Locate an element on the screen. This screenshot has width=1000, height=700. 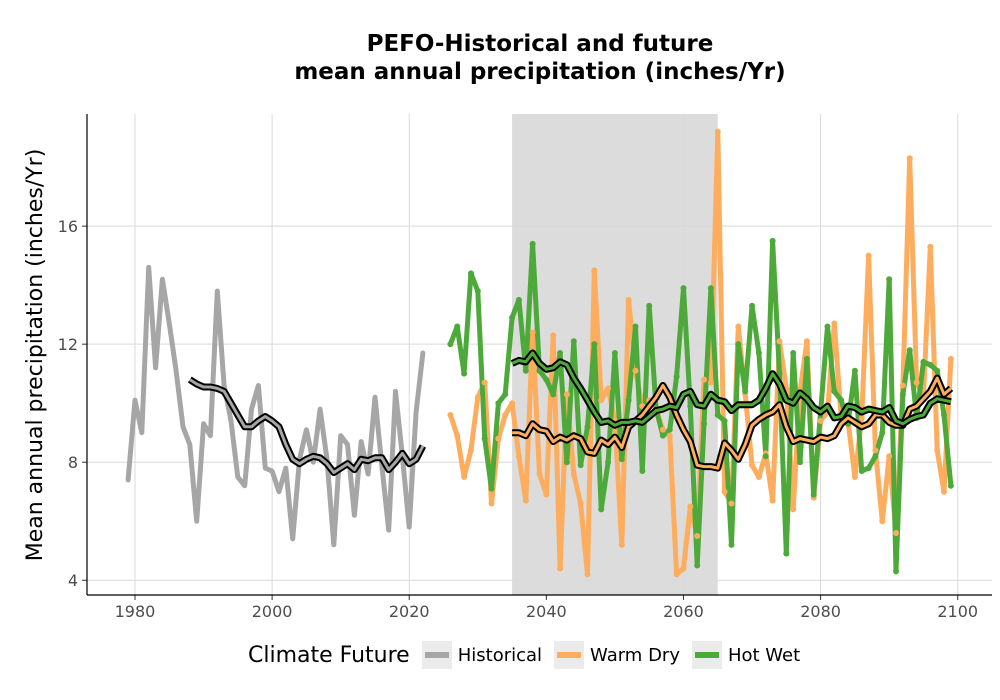
smooth-line-warm-dry is located at coordinates (732, 423).